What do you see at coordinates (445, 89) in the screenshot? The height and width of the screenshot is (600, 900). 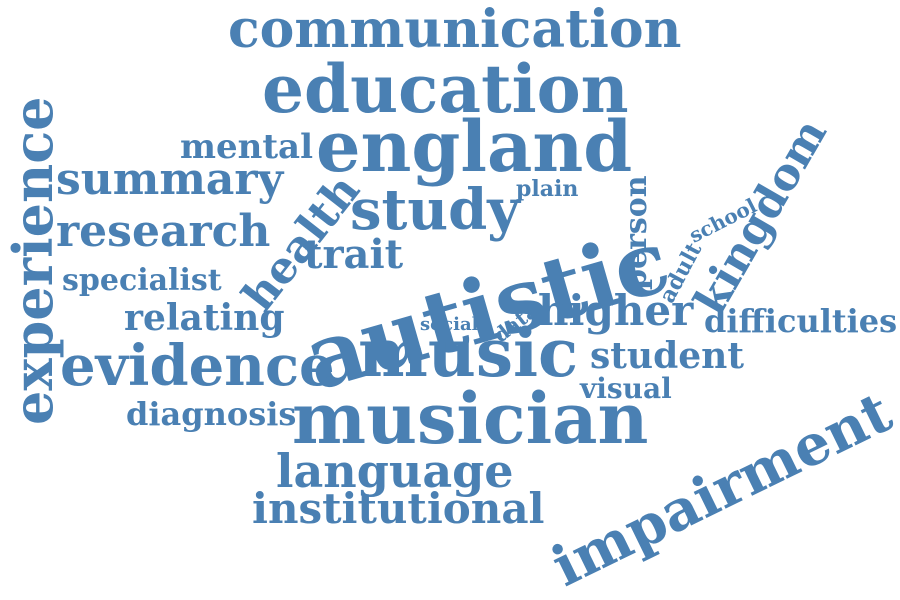 I see `word-education: education` at bounding box center [445, 89].